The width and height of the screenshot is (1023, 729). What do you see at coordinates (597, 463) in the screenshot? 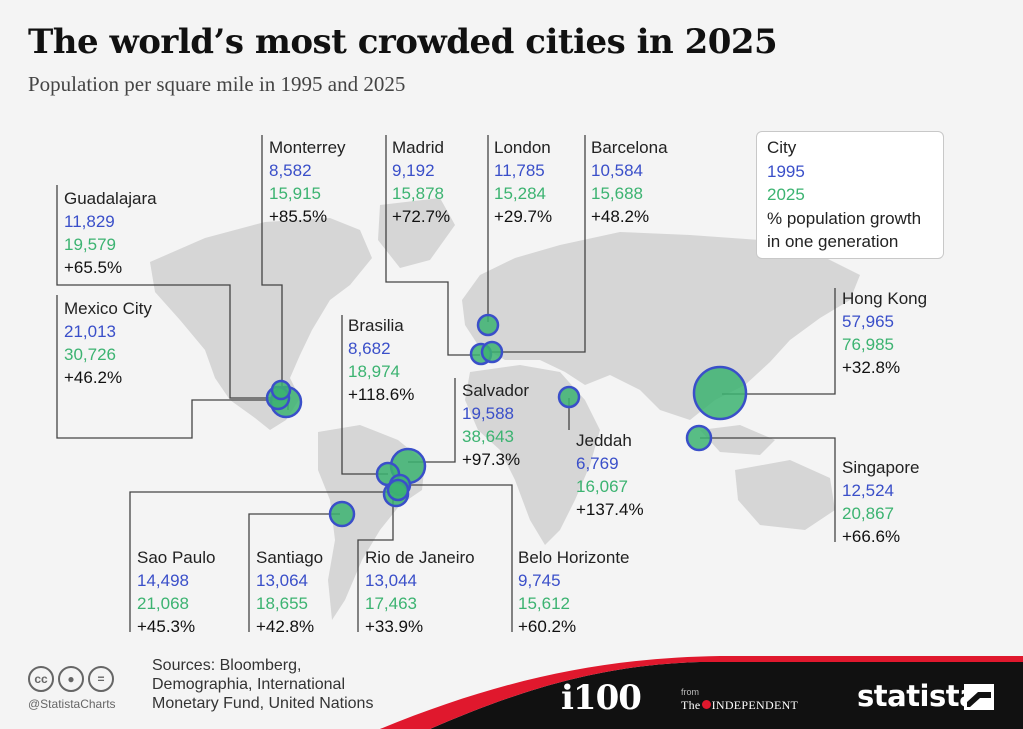
I see `value-1995: 6,769` at bounding box center [597, 463].